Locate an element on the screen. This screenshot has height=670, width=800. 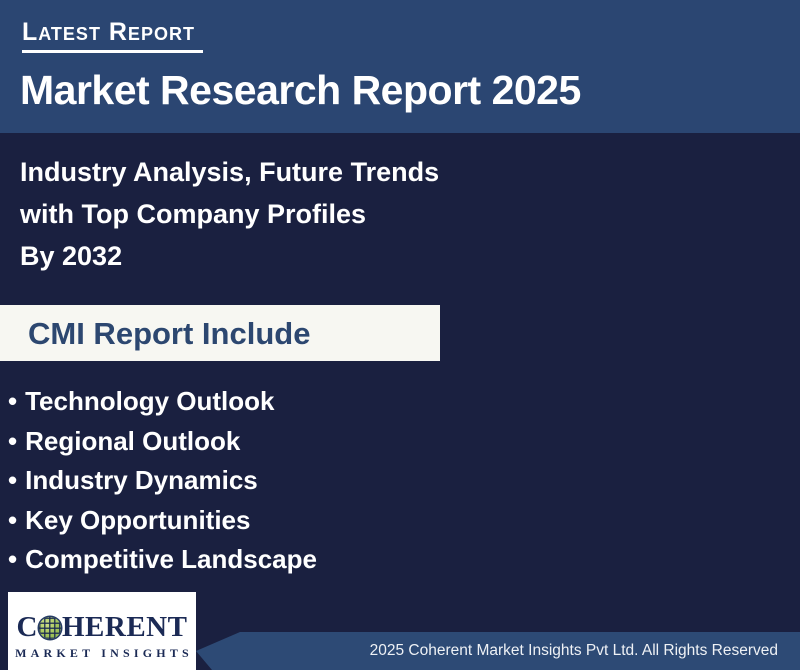
kicker-label: Latest Report is located at coordinates (112, 36).